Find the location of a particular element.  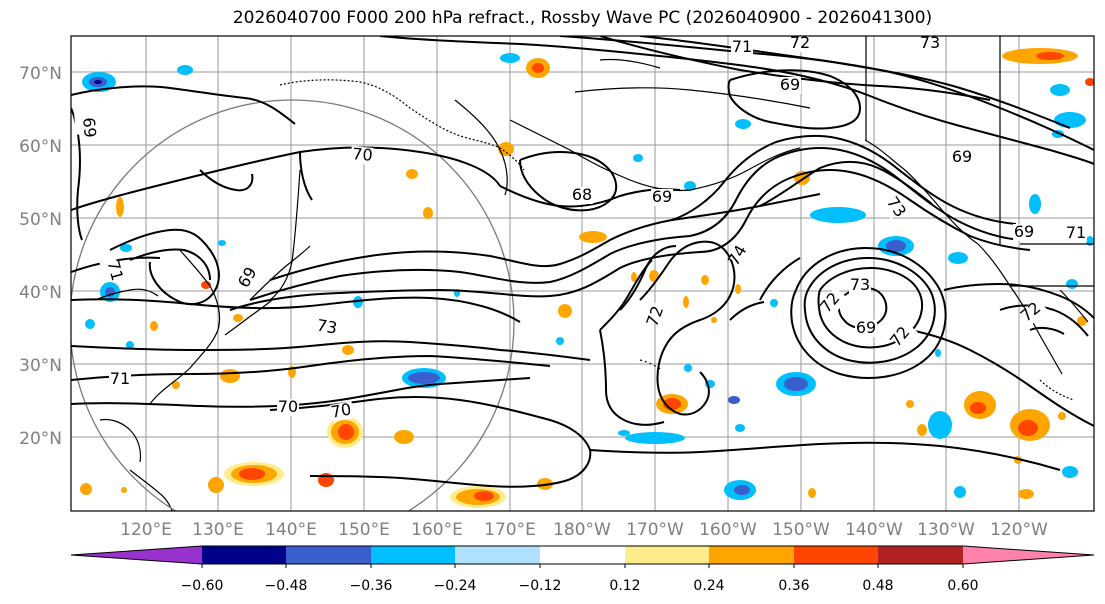

longitude-label: 170°E is located at coordinates (510, 530).